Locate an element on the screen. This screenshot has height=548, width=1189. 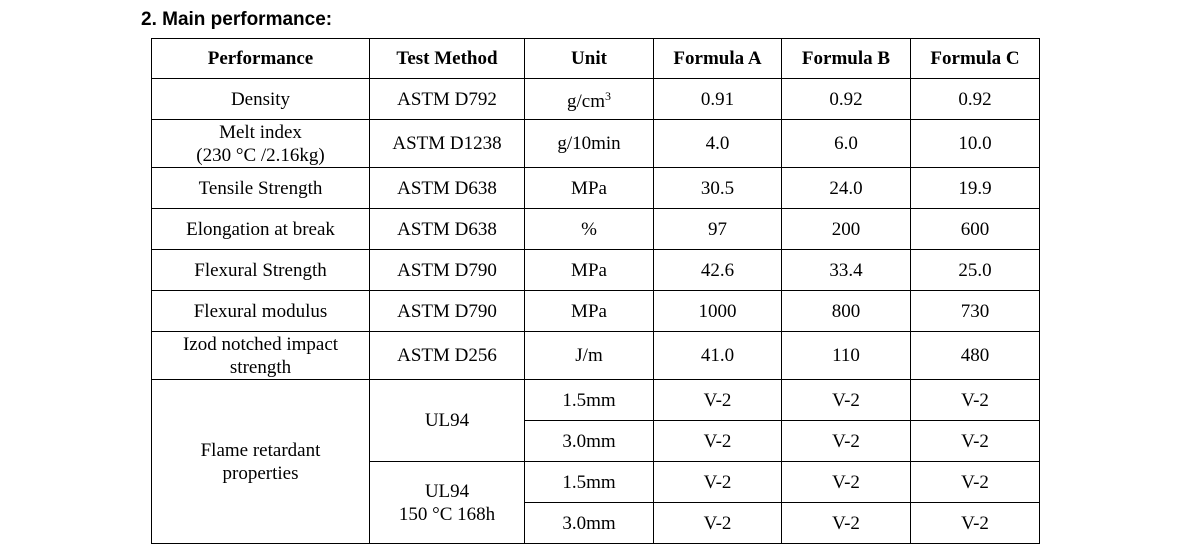
cell-text-line: properties is located at coordinates (260, 473).